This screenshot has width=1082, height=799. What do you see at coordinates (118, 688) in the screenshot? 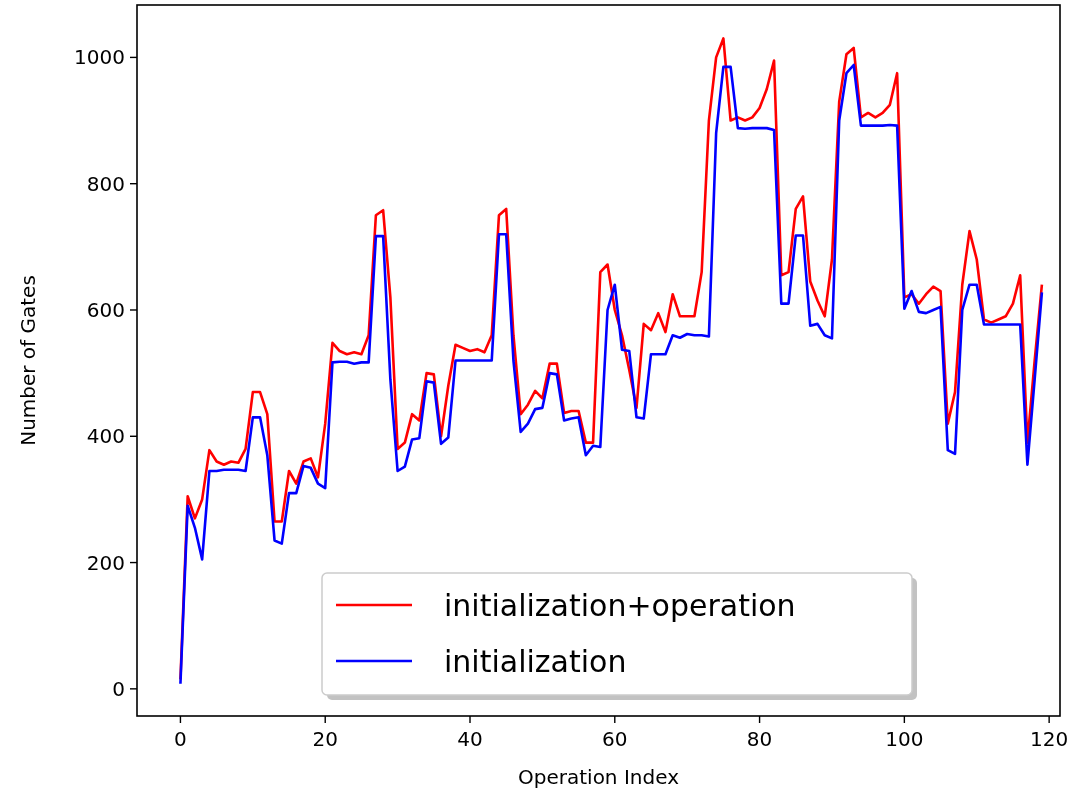
I see `y-tick-label: 0` at bounding box center [118, 688].